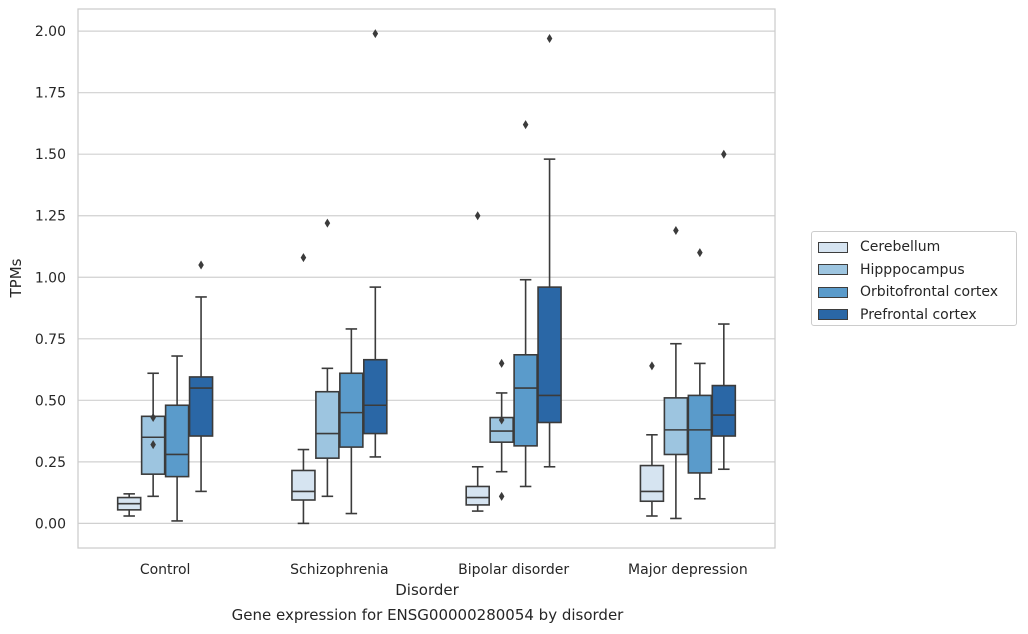 The width and height of the screenshot is (1028, 634). I want to click on legend-item: Hipppocampus, so click(914, 270).